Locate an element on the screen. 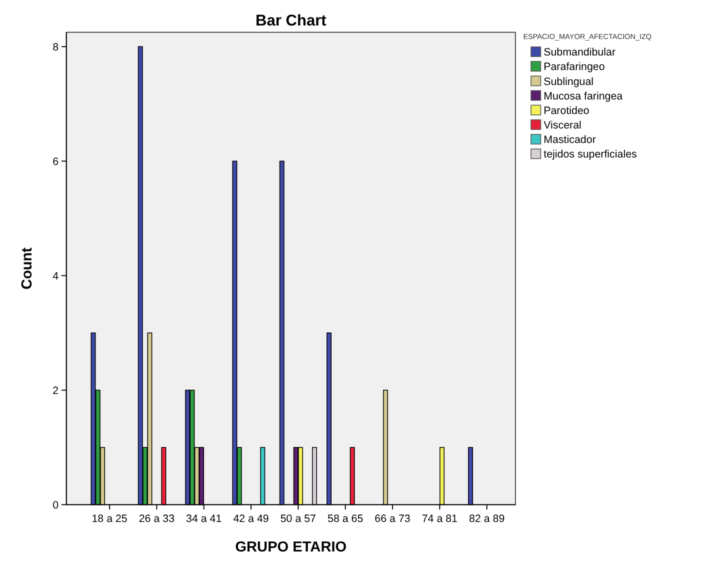  x-tick-label: 50 a 57 is located at coordinates (298, 519).